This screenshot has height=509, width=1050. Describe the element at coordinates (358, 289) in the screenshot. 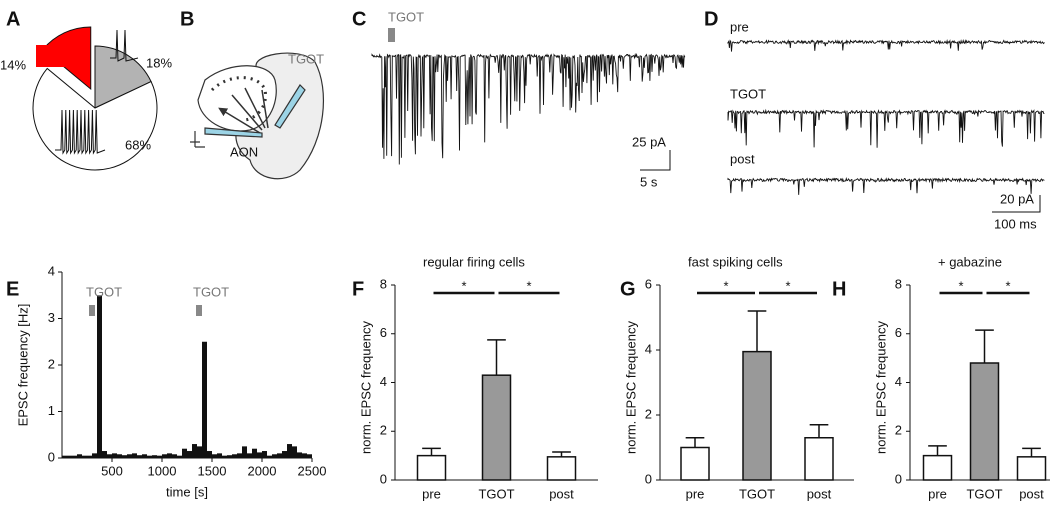

I see `panel-letter: F` at that location.